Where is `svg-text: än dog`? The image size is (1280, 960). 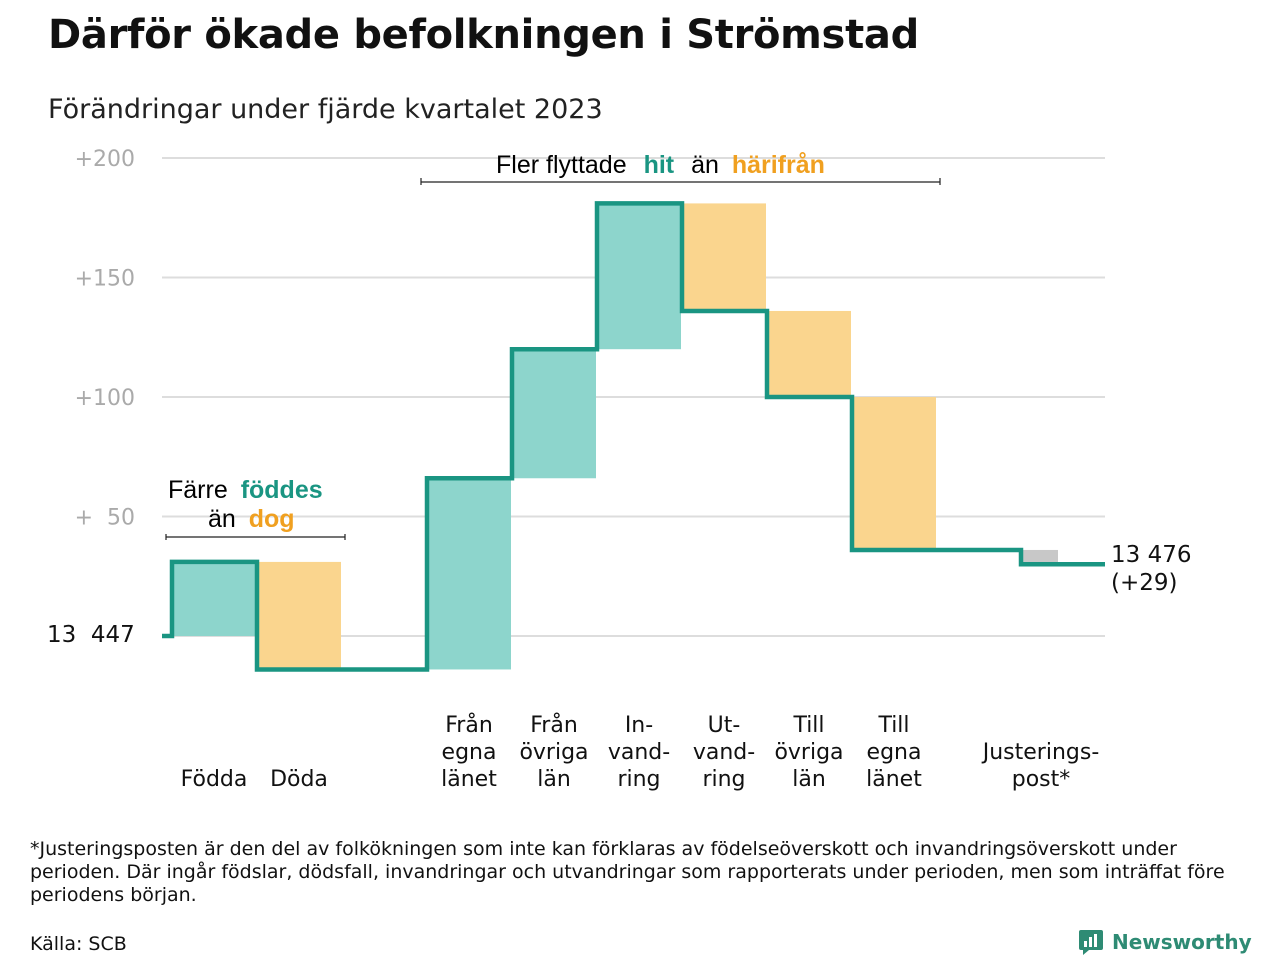
svg-text: än dog is located at coordinates (251, 519).